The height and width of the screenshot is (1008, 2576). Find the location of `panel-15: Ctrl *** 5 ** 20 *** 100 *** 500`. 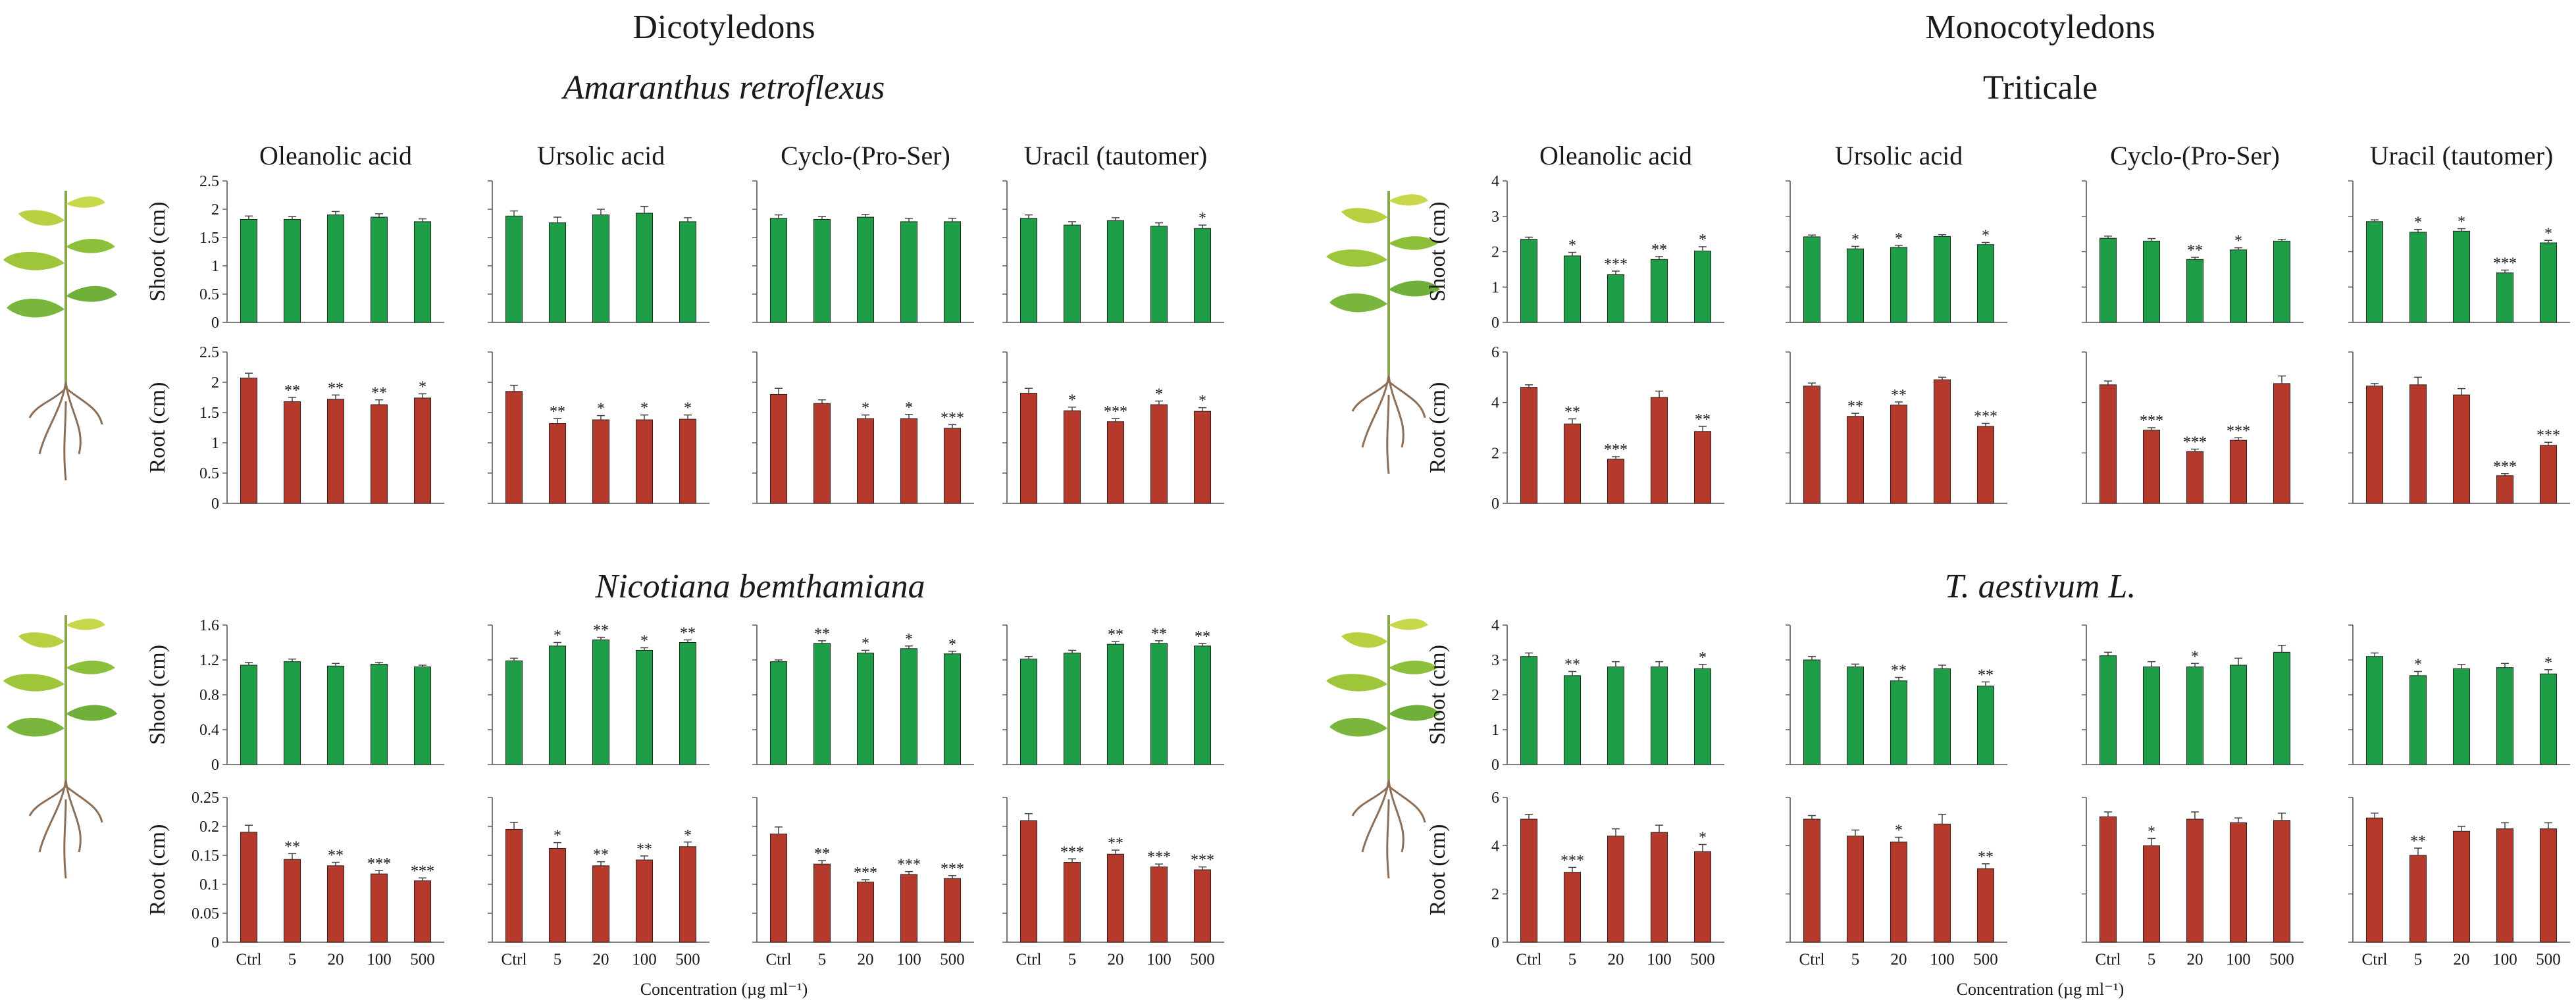

panel-15: Ctrl *** 5 ** 20 *** 100 *** 500 is located at coordinates (1113, 883).